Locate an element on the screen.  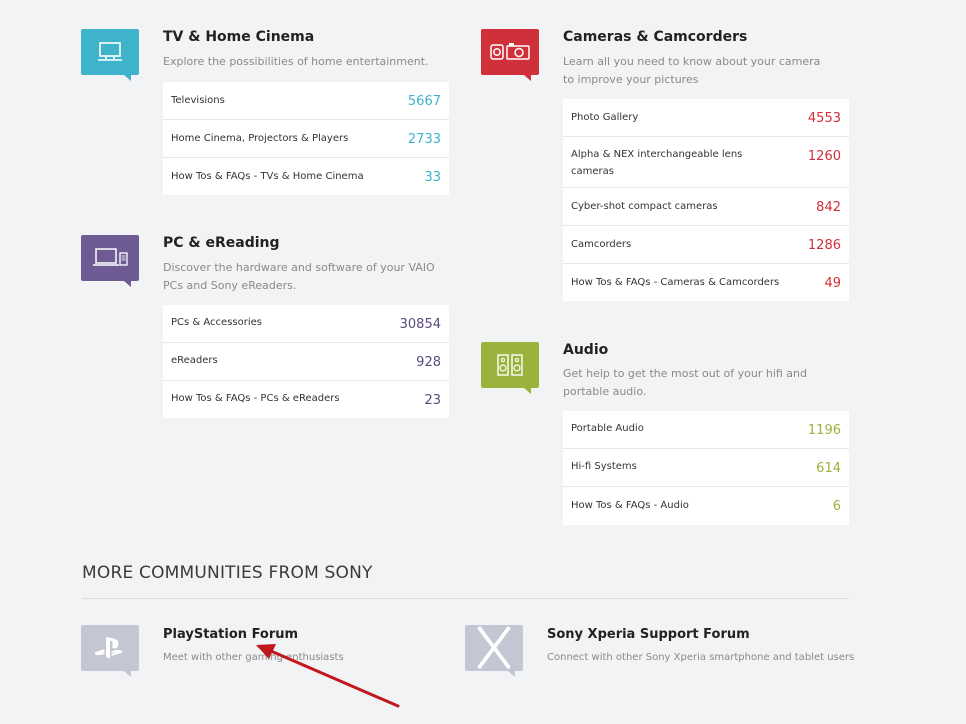
subforum-count: 614 is located at coordinates (828, 468).